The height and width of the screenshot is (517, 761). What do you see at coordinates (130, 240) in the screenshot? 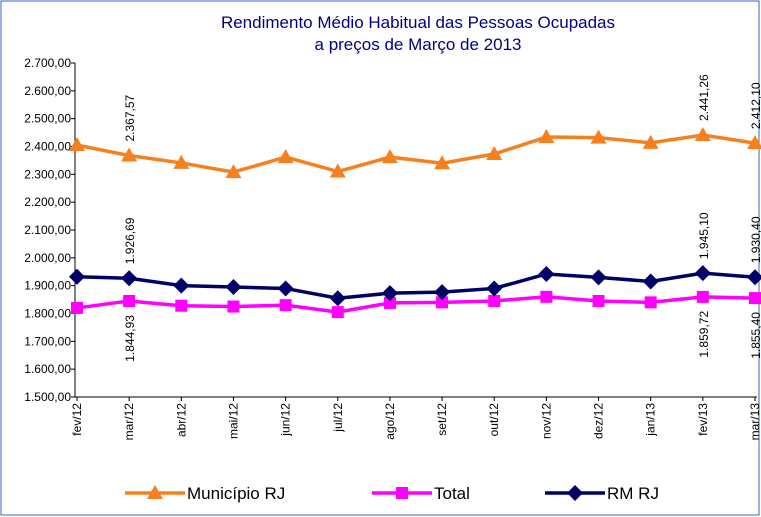
I see `data-label: 1.926,69` at bounding box center [130, 240].